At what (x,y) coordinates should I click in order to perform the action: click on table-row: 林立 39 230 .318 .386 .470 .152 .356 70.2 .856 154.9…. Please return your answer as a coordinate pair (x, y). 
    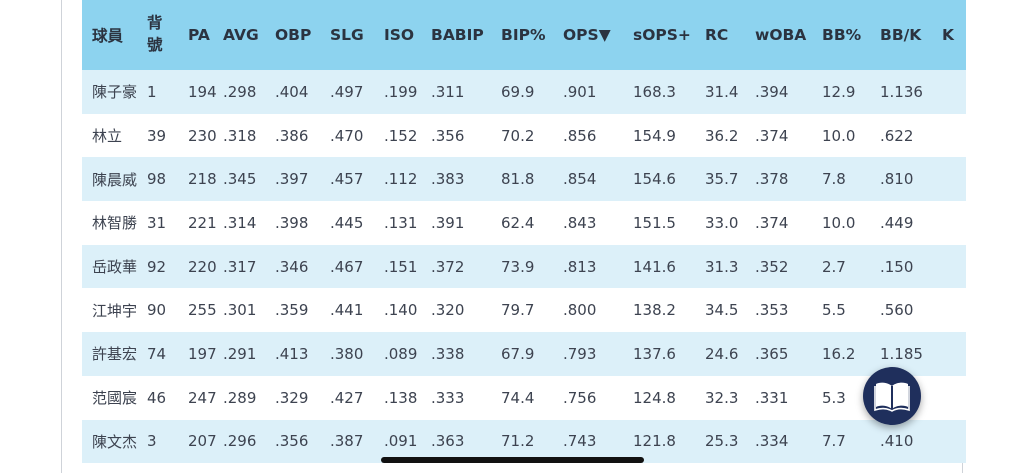
    Looking at the image, I should click on (524, 135).